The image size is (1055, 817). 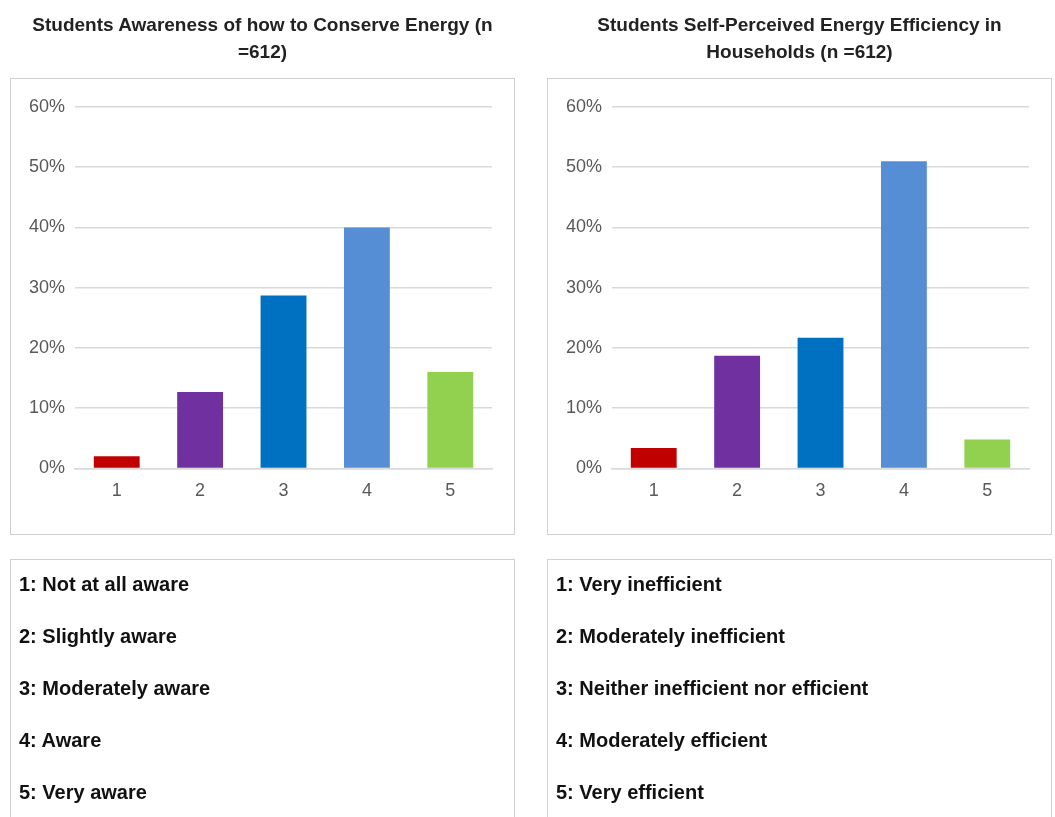 I want to click on text: 3: Moderately aware, so click(x=115, y=688).